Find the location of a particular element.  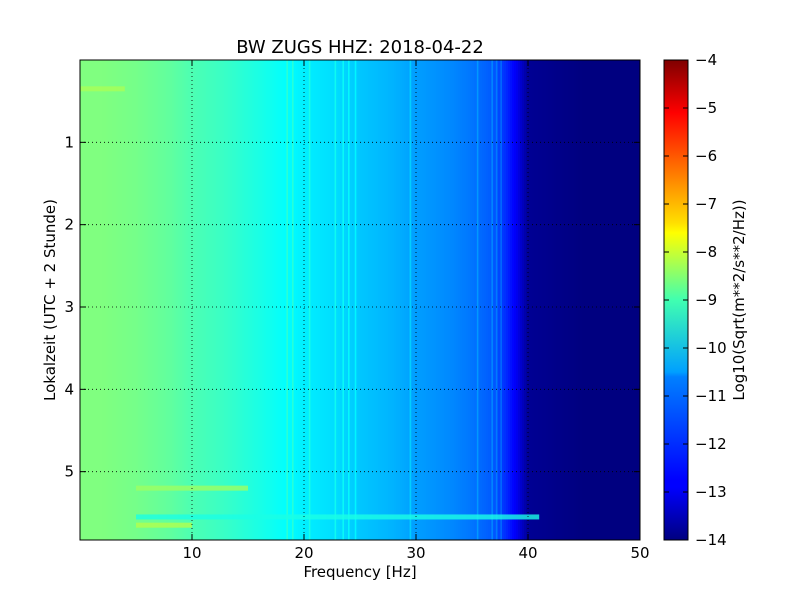

x-tick-label: 30 is located at coordinates (415, 553).